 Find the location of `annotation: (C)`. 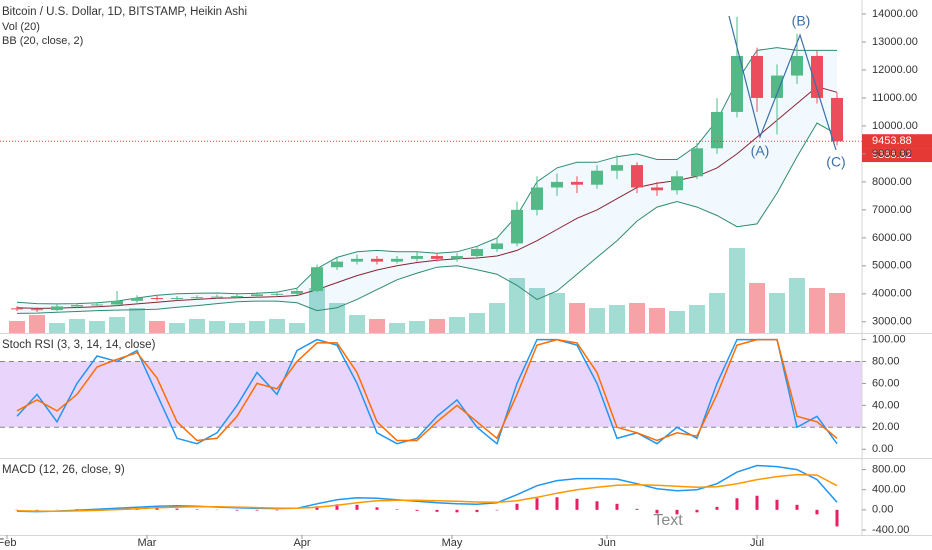

annotation: (C) is located at coordinates (835, 162).